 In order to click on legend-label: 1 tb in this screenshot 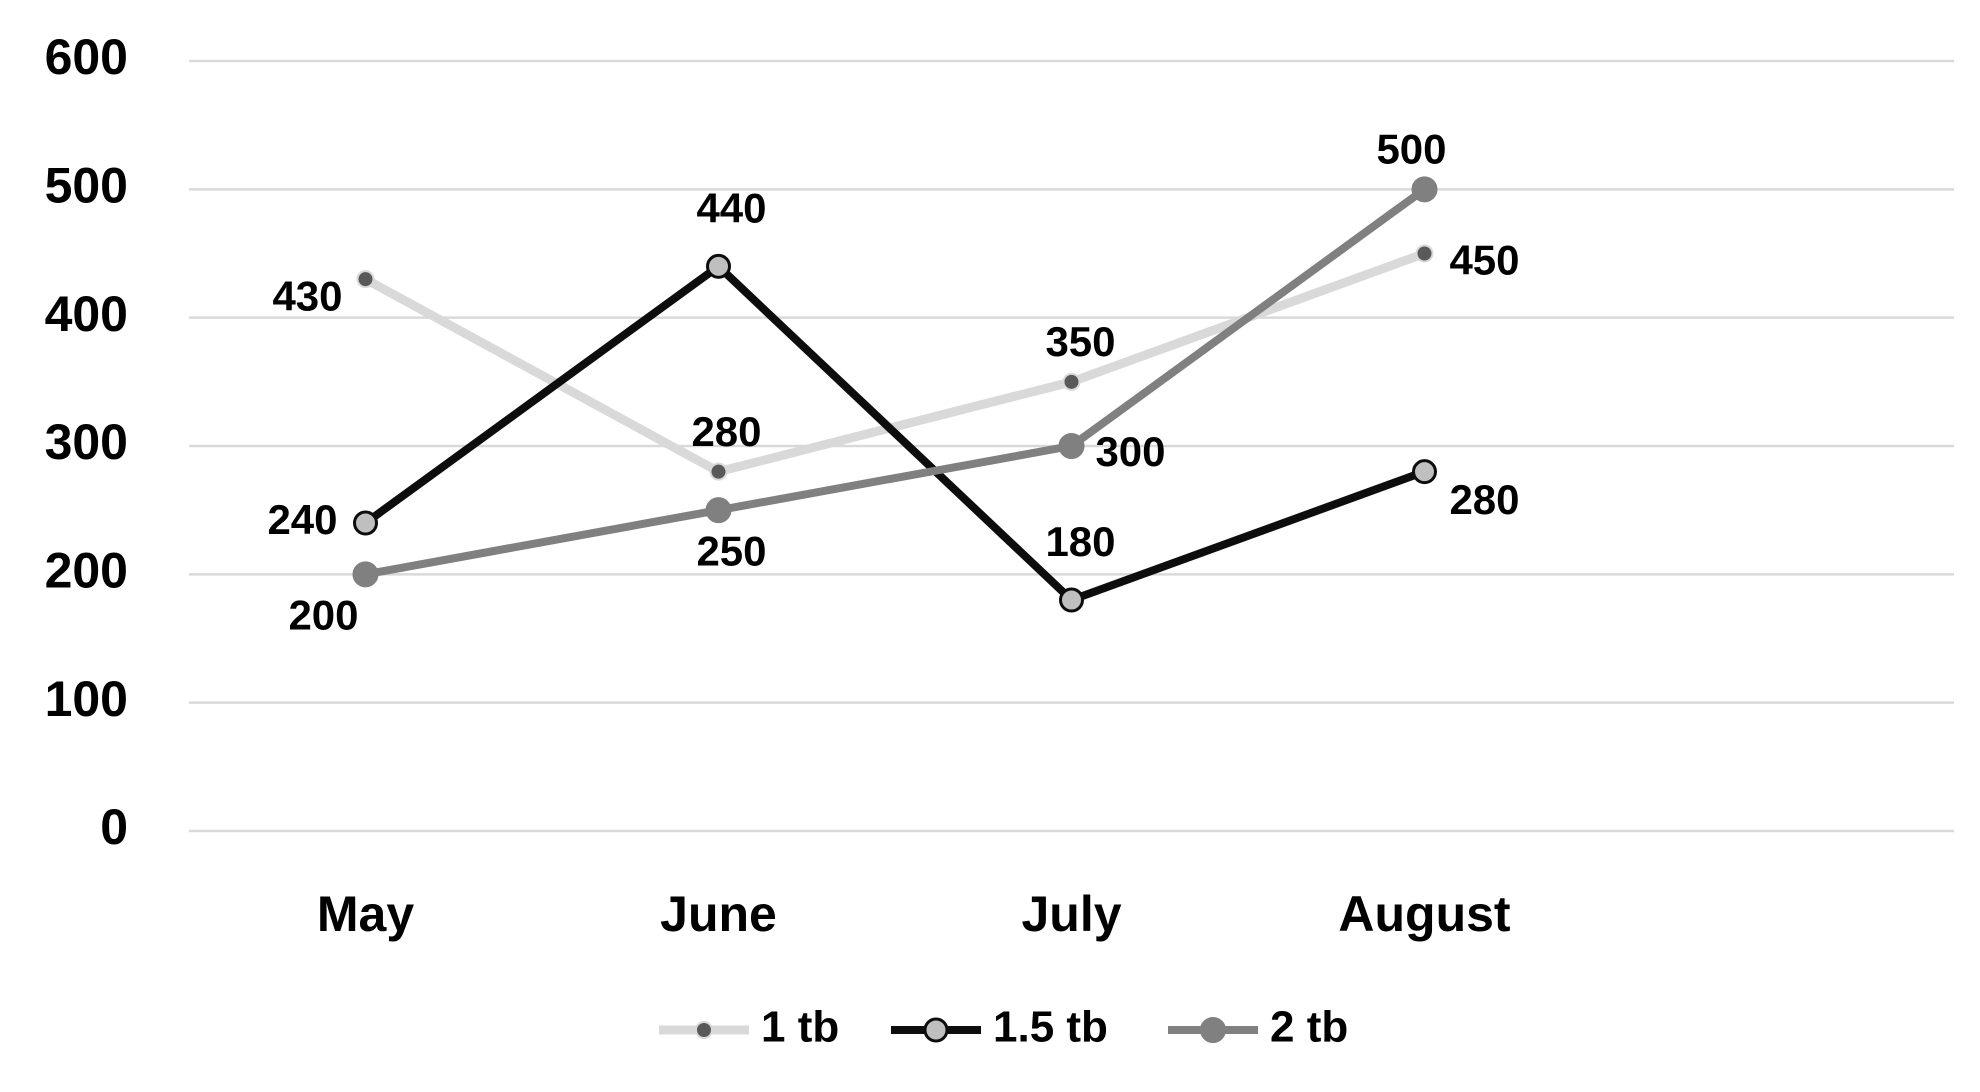, I will do `click(800, 1027)`.